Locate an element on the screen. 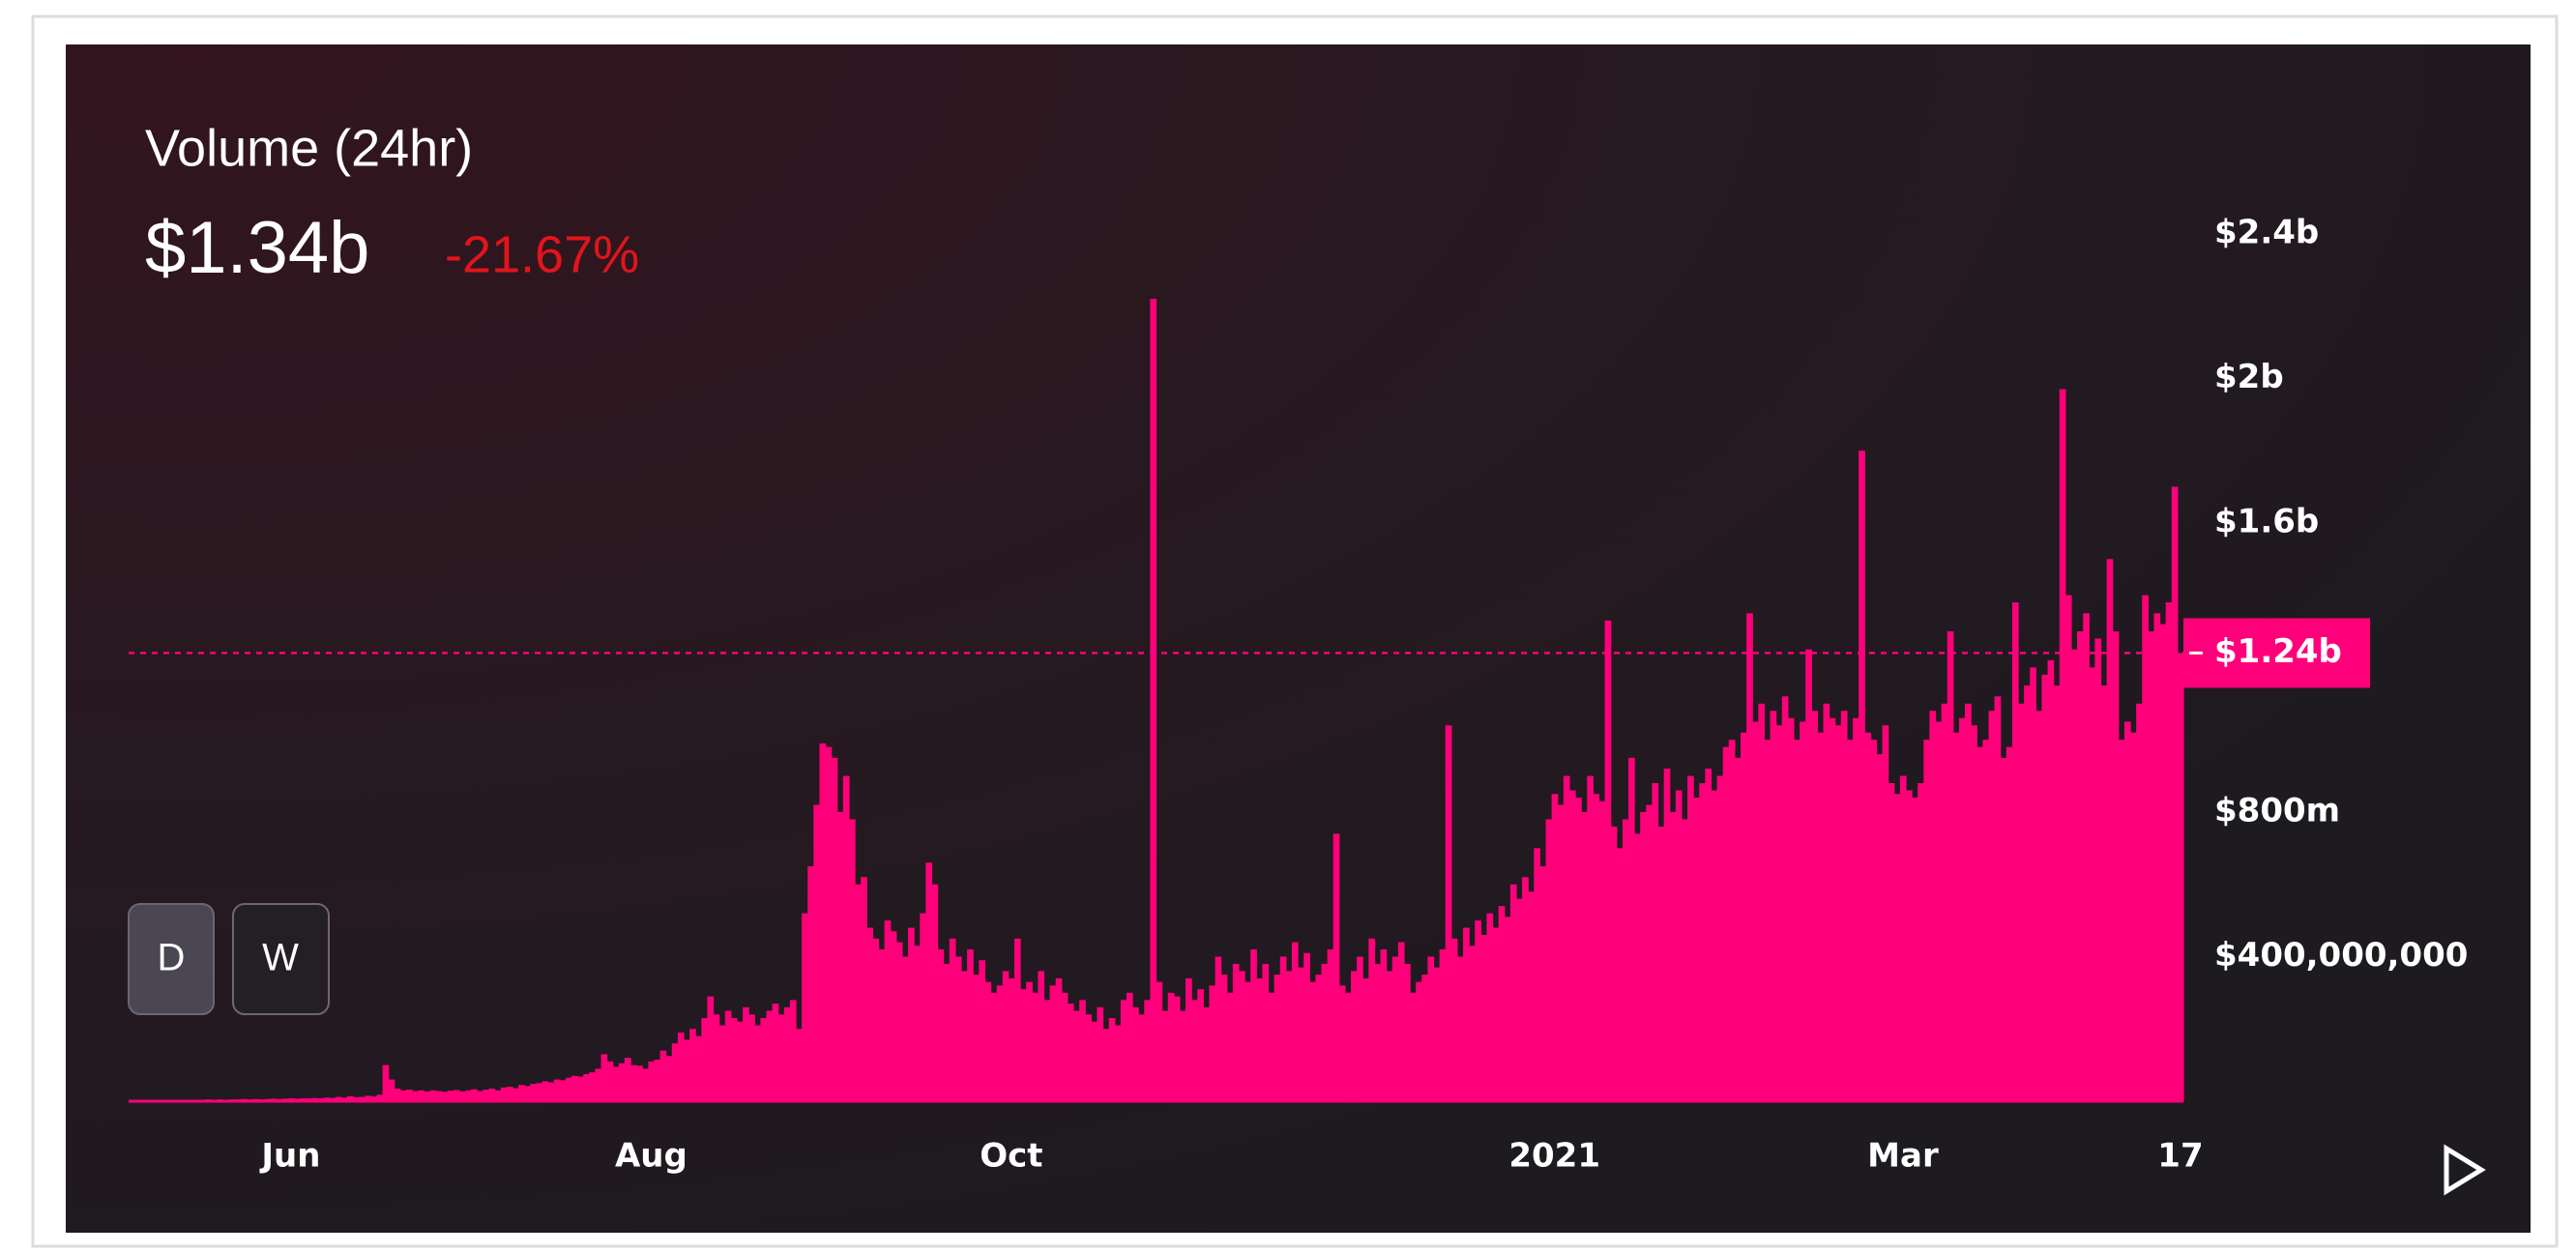  button-w is located at coordinates (281, 959).